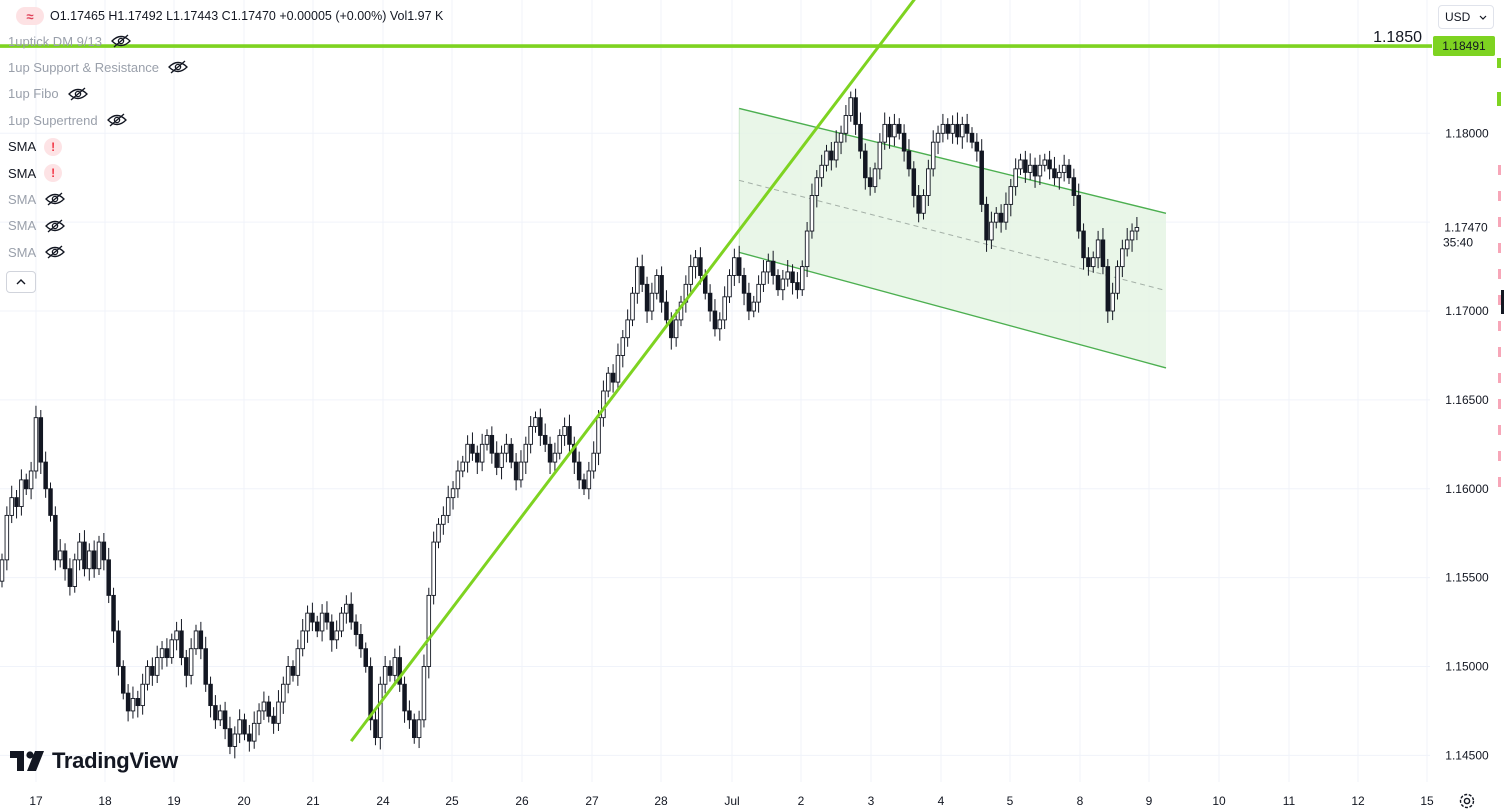 This screenshot has width=1506, height=811. What do you see at coordinates (94, 761) in the screenshot?
I see `tradingview-logo: TradingView` at bounding box center [94, 761].